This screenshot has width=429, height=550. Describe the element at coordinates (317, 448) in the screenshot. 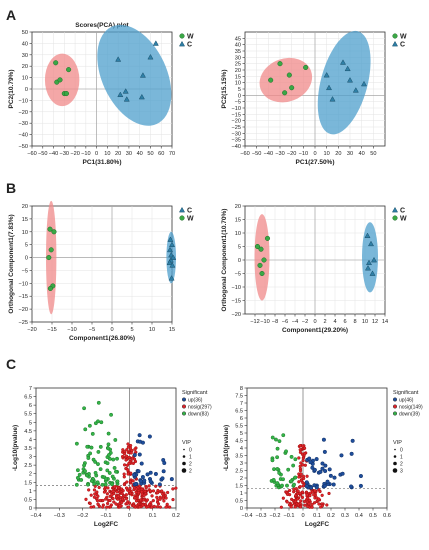

I see `plot-area` at that location.